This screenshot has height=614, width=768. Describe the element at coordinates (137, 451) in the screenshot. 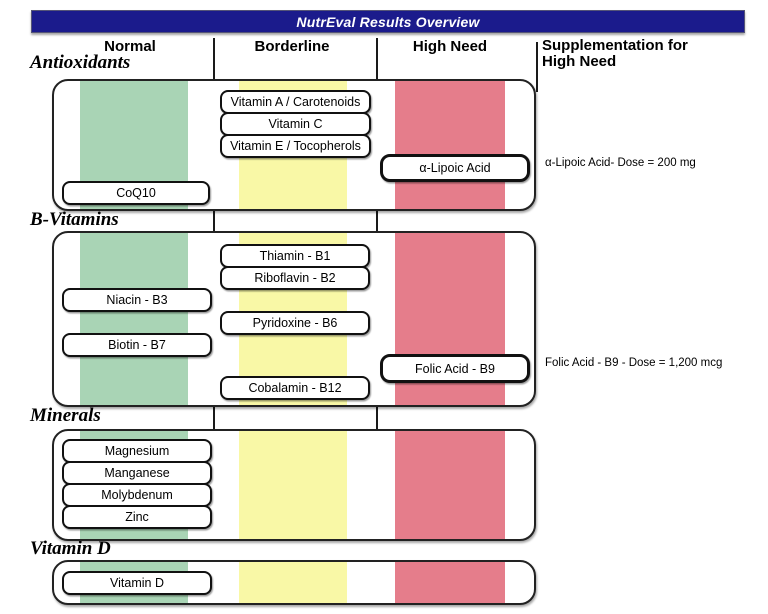

I see `pill-magnesium: Magnesium` at that location.